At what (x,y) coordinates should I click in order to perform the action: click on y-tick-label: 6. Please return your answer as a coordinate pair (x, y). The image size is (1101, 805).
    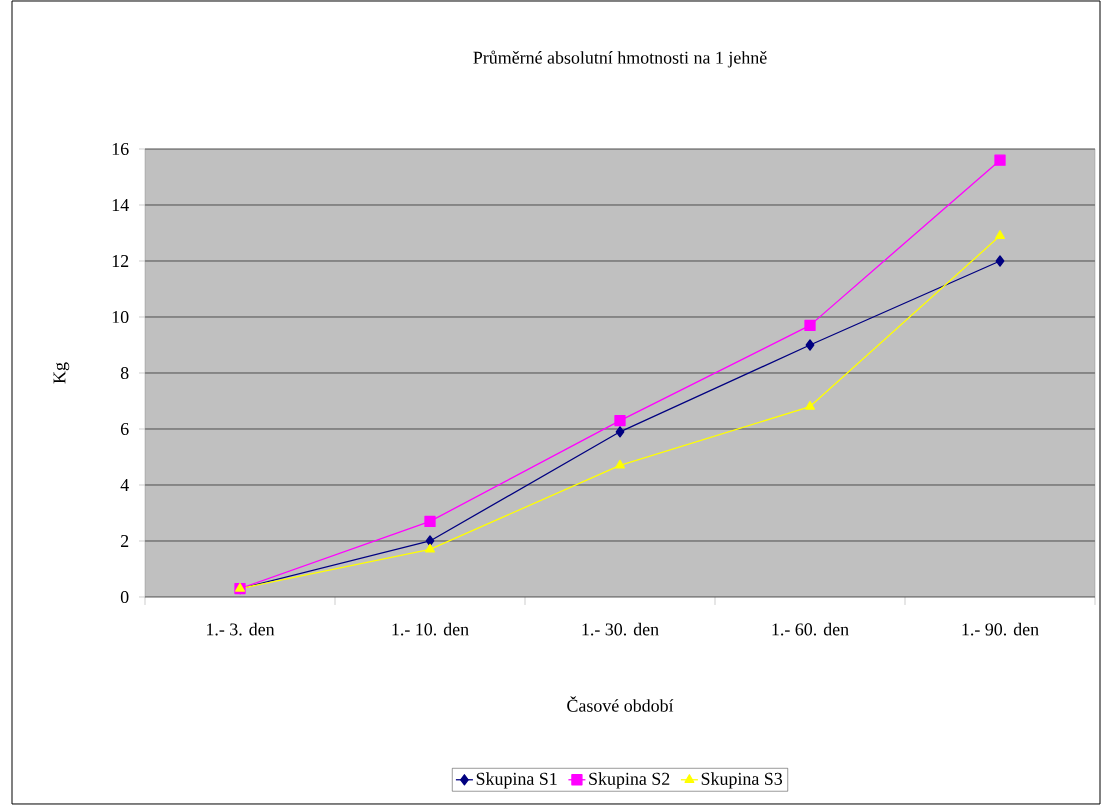
    Looking at the image, I should click on (124, 429).